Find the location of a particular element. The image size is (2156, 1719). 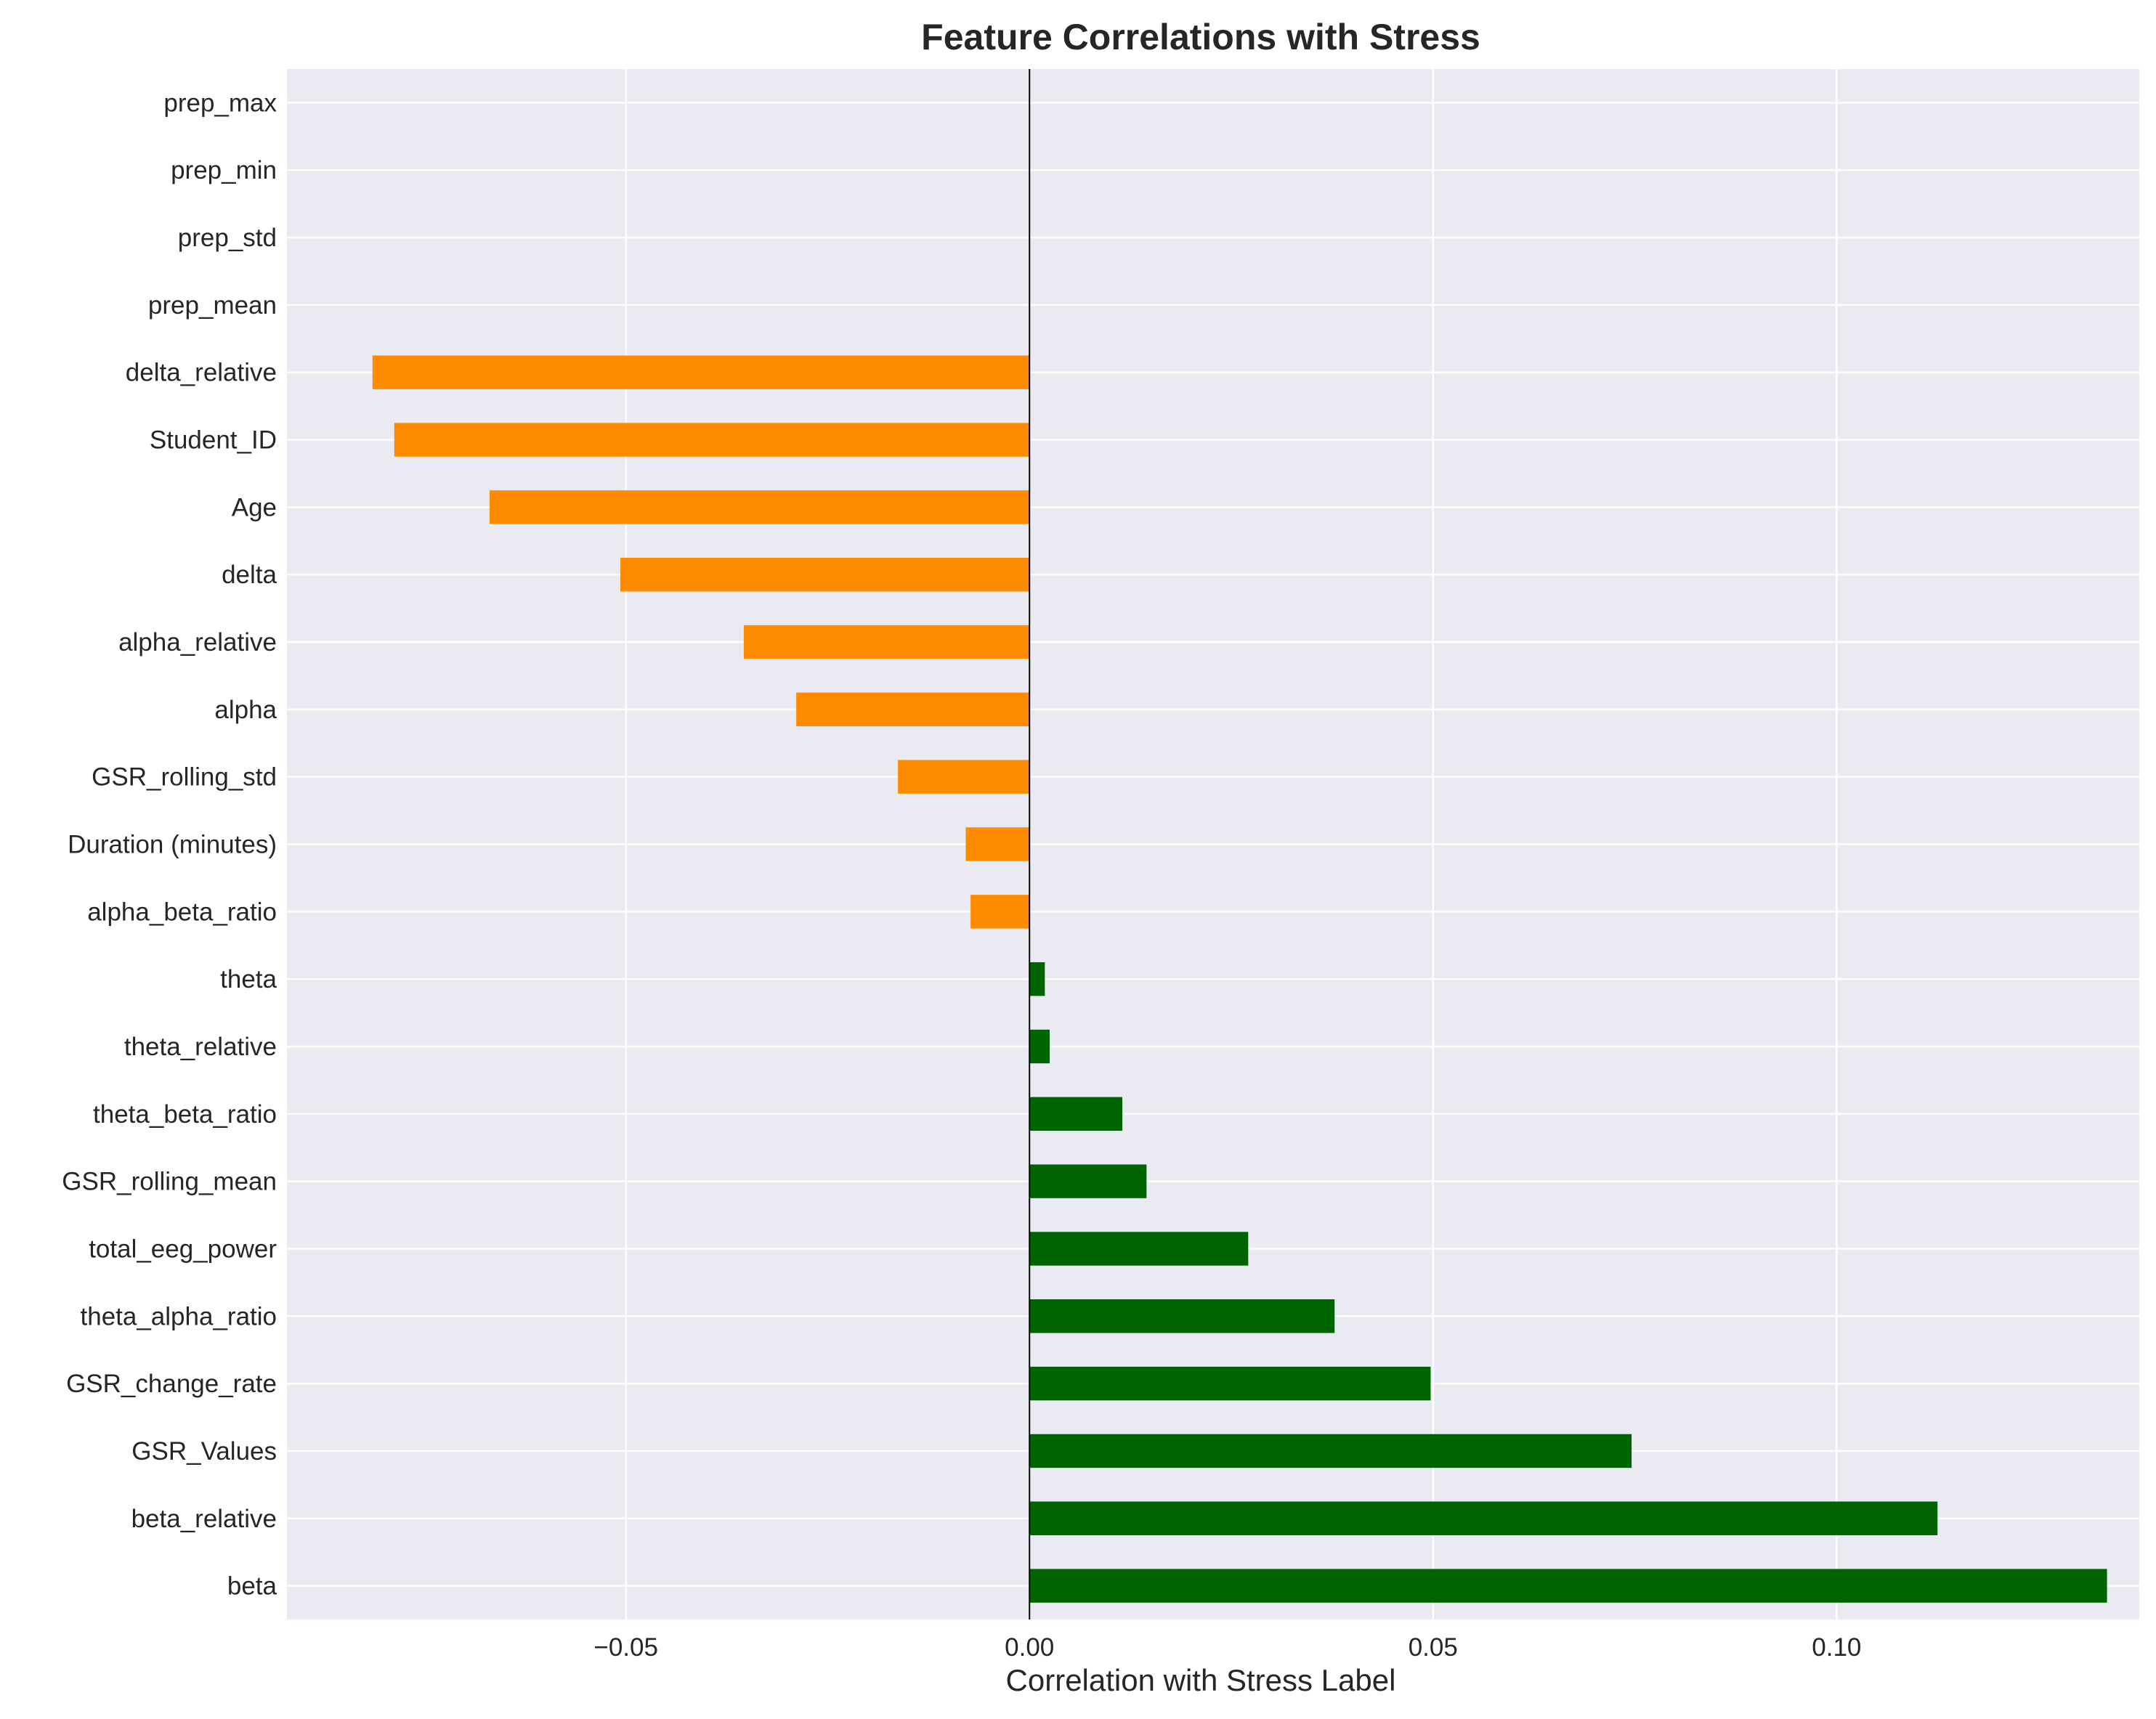

bar-delta-relative is located at coordinates (701, 372).